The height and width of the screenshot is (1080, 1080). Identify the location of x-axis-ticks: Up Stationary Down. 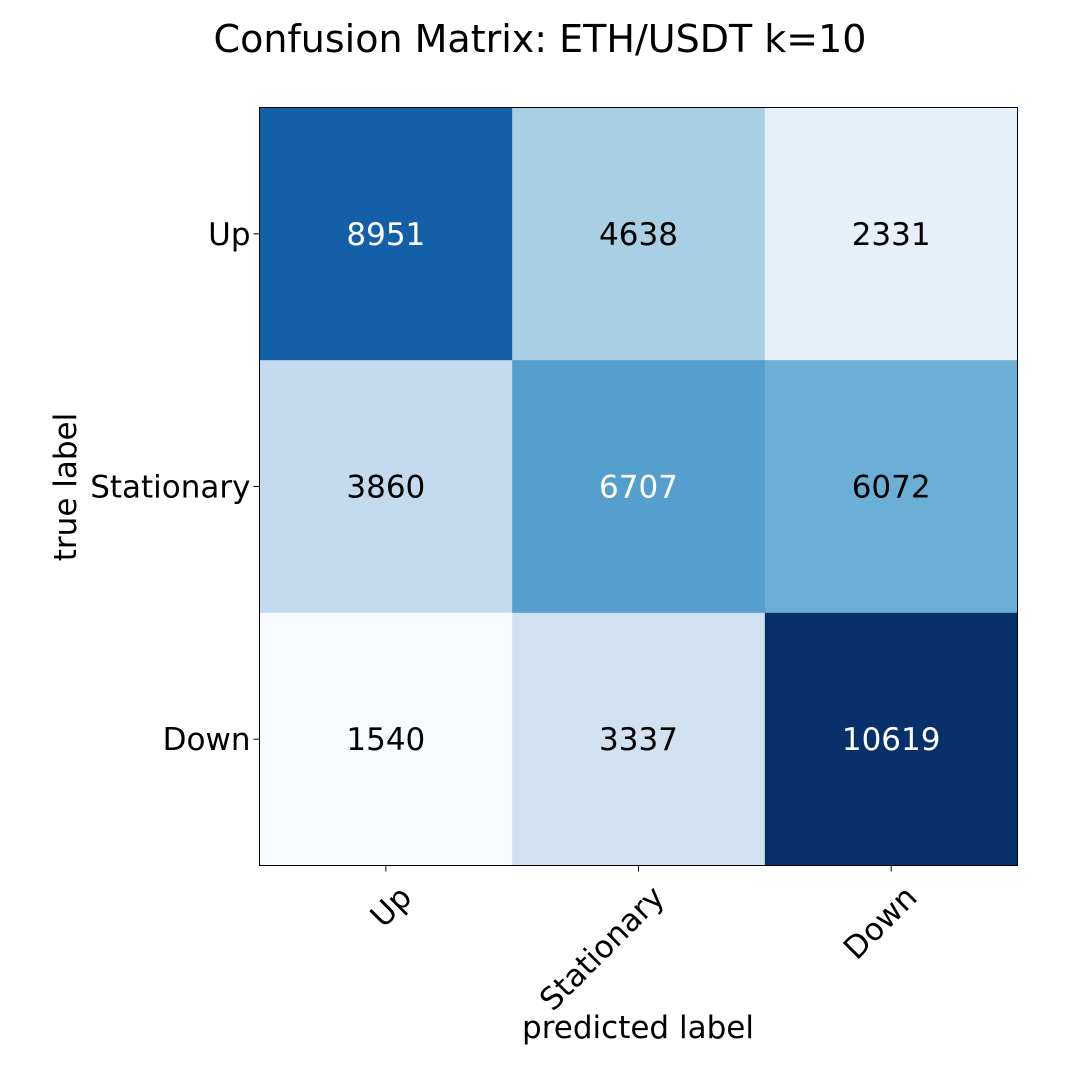
(644, 941).